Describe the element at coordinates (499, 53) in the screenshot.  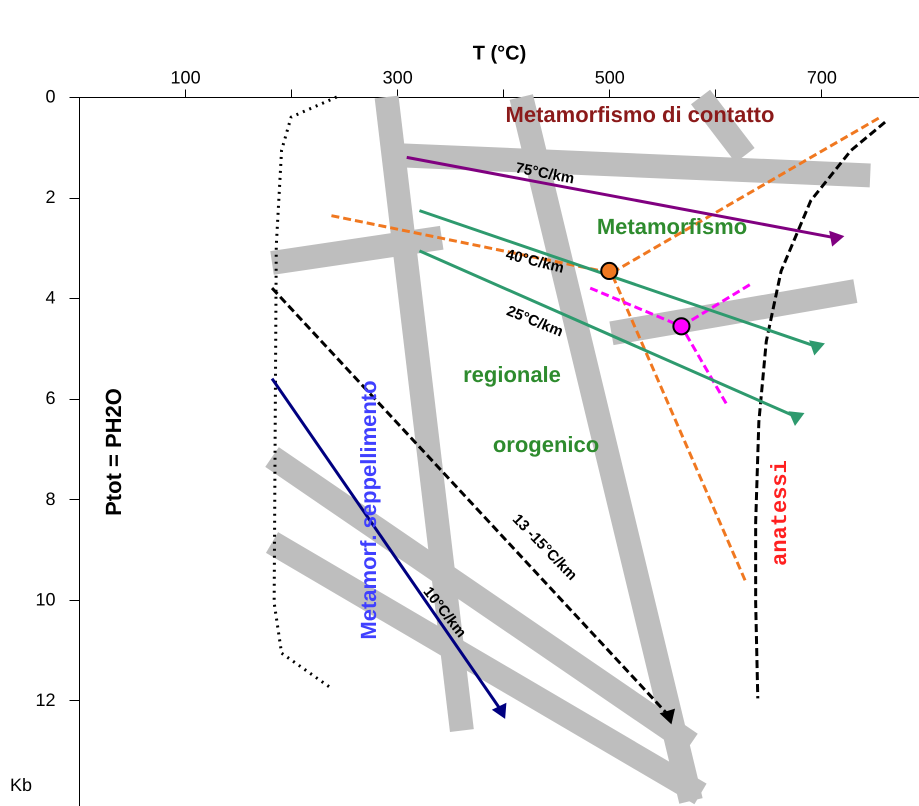
I see `x-axis-title: T (°C)` at that location.